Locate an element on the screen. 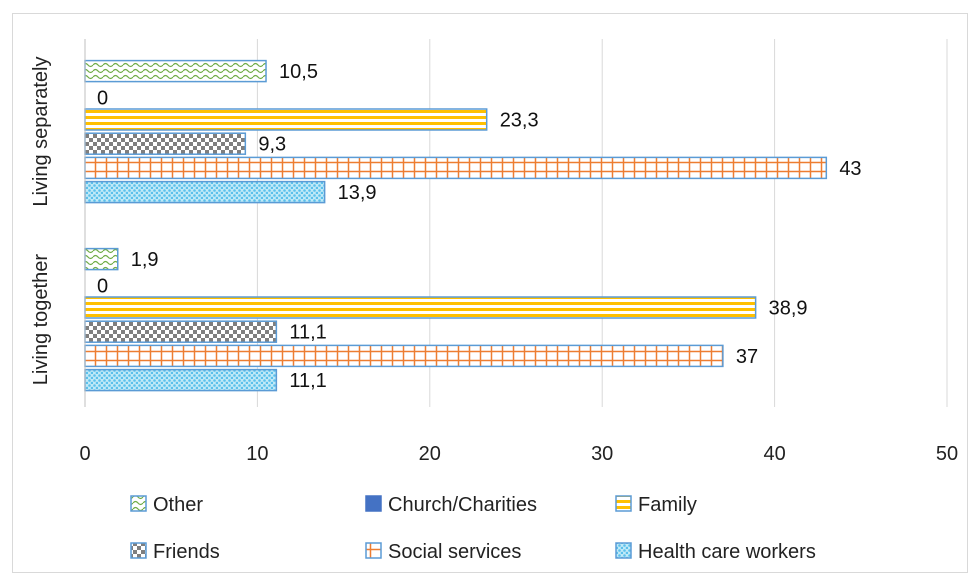 This screenshot has width=974, height=576. data-label: 38,9 is located at coordinates (788, 309).